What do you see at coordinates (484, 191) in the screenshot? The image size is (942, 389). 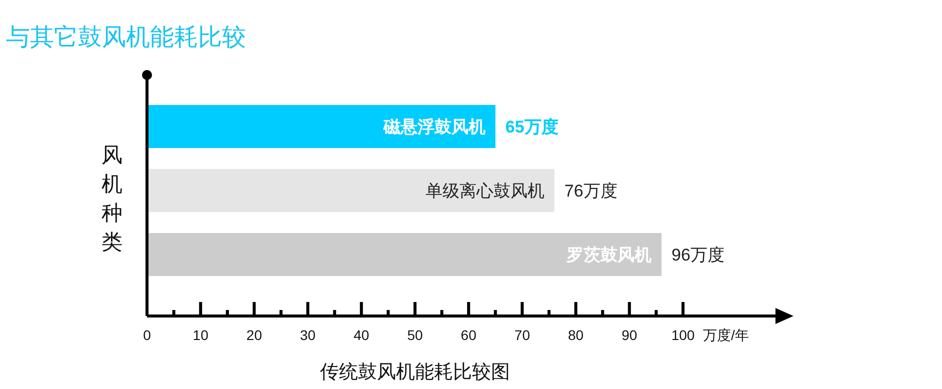 I see `y-tick-label: 单级离心鼓风机` at bounding box center [484, 191].